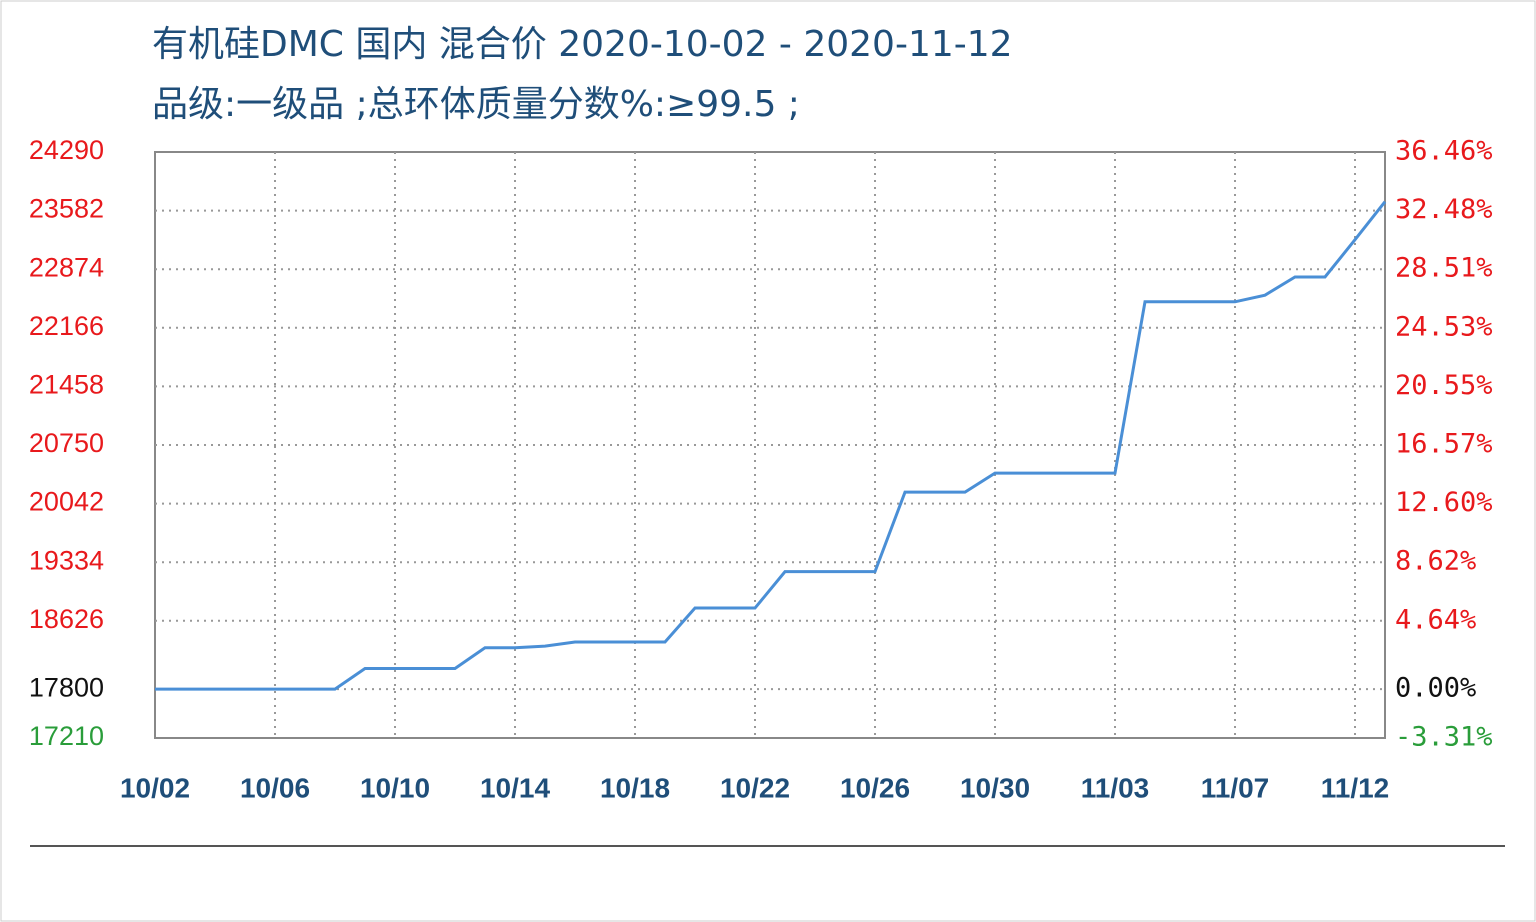 Image resolution: width=1536 pixels, height=922 pixels. What do you see at coordinates (1444, 444) in the screenshot?
I see `y2-tick-label: 16.57%` at bounding box center [1444, 444].